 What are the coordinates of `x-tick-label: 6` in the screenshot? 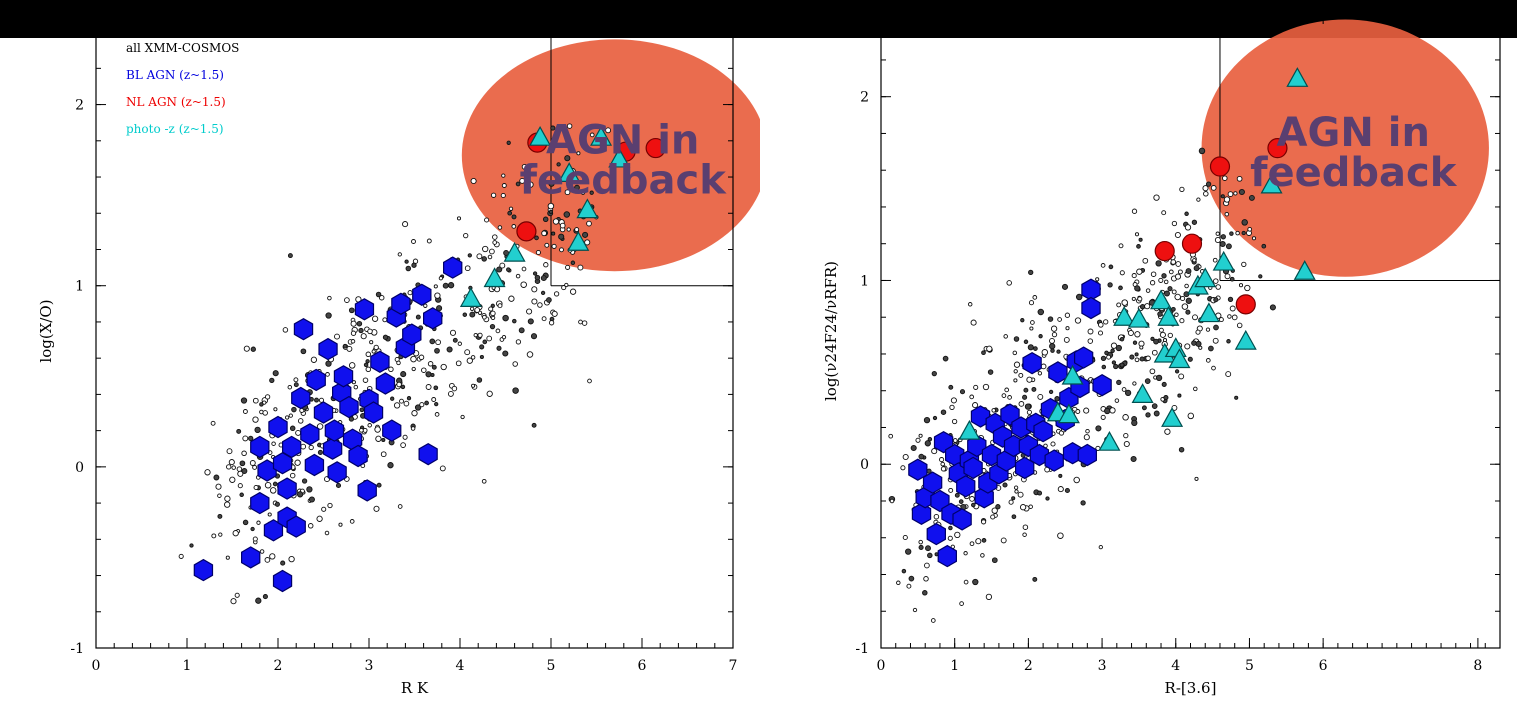 It's located at (1323, 666).